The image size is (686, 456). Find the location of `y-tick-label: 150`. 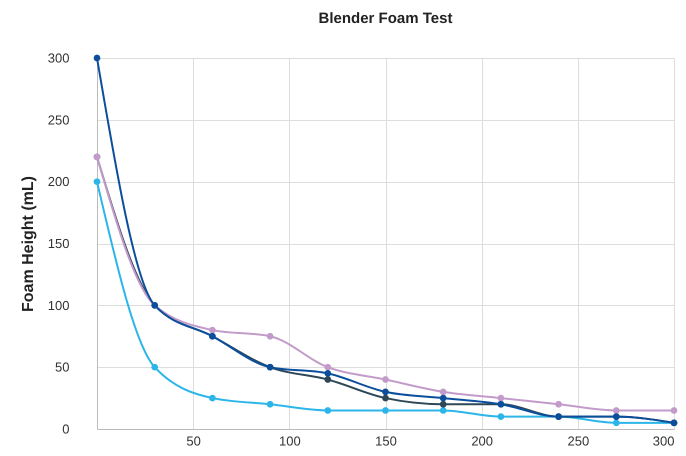

y-tick-label: 150 is located at coordinates (59, 243).